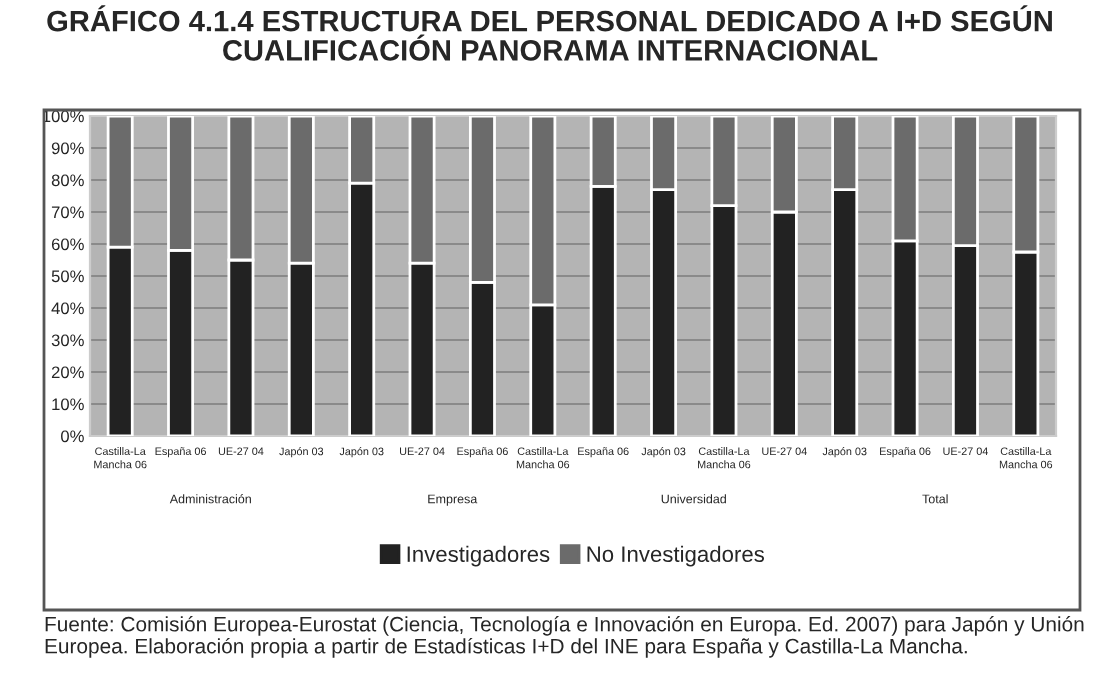  What do you see at coordinates (68, 404) in the screenshot?
I see `y-tick-label: 10%` at bounding box center [68, 404].